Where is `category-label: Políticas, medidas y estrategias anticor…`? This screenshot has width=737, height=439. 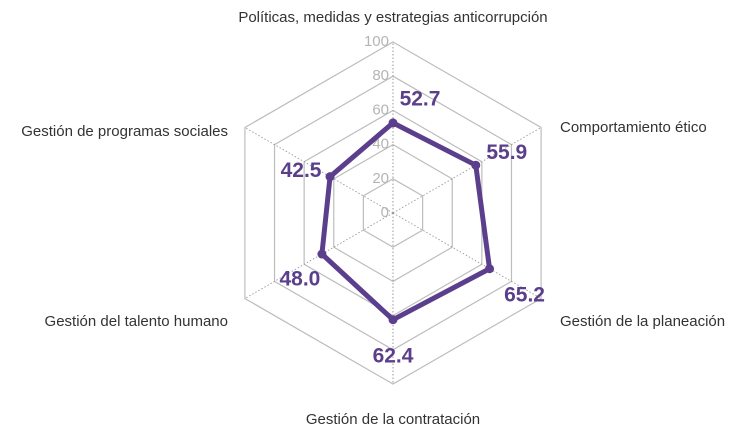
category-label: Políticas, medidas y estrategias anticor… is located at coordinates (392, 17).